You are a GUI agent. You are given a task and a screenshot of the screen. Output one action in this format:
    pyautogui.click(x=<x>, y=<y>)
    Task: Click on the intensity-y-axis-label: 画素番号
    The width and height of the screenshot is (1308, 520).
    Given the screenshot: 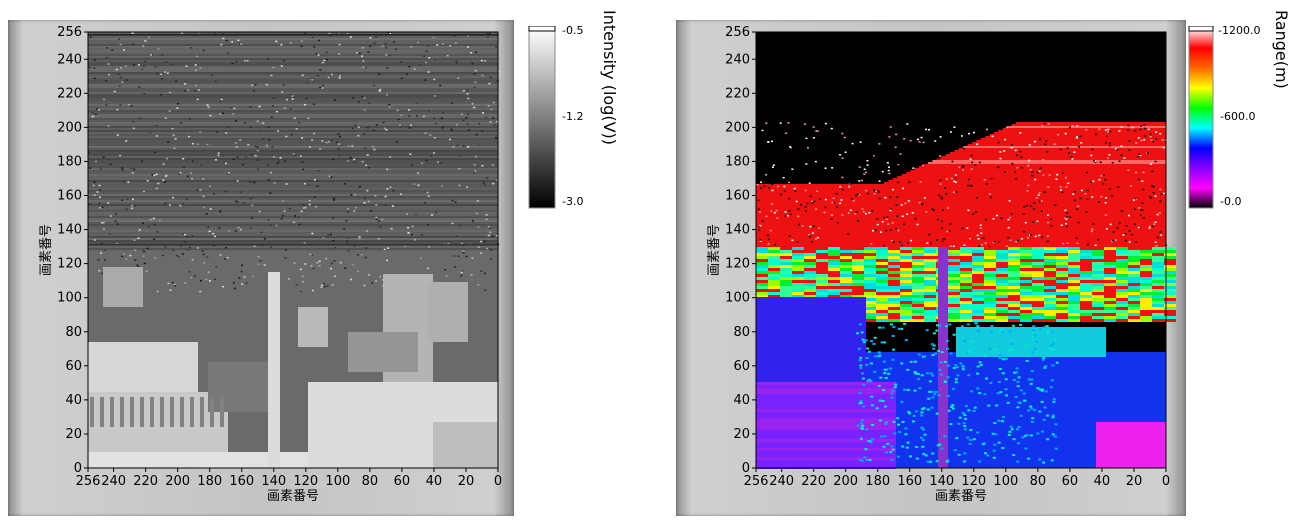 What is the action you would take?
    pyautogui.click(x=46, y=250)
    